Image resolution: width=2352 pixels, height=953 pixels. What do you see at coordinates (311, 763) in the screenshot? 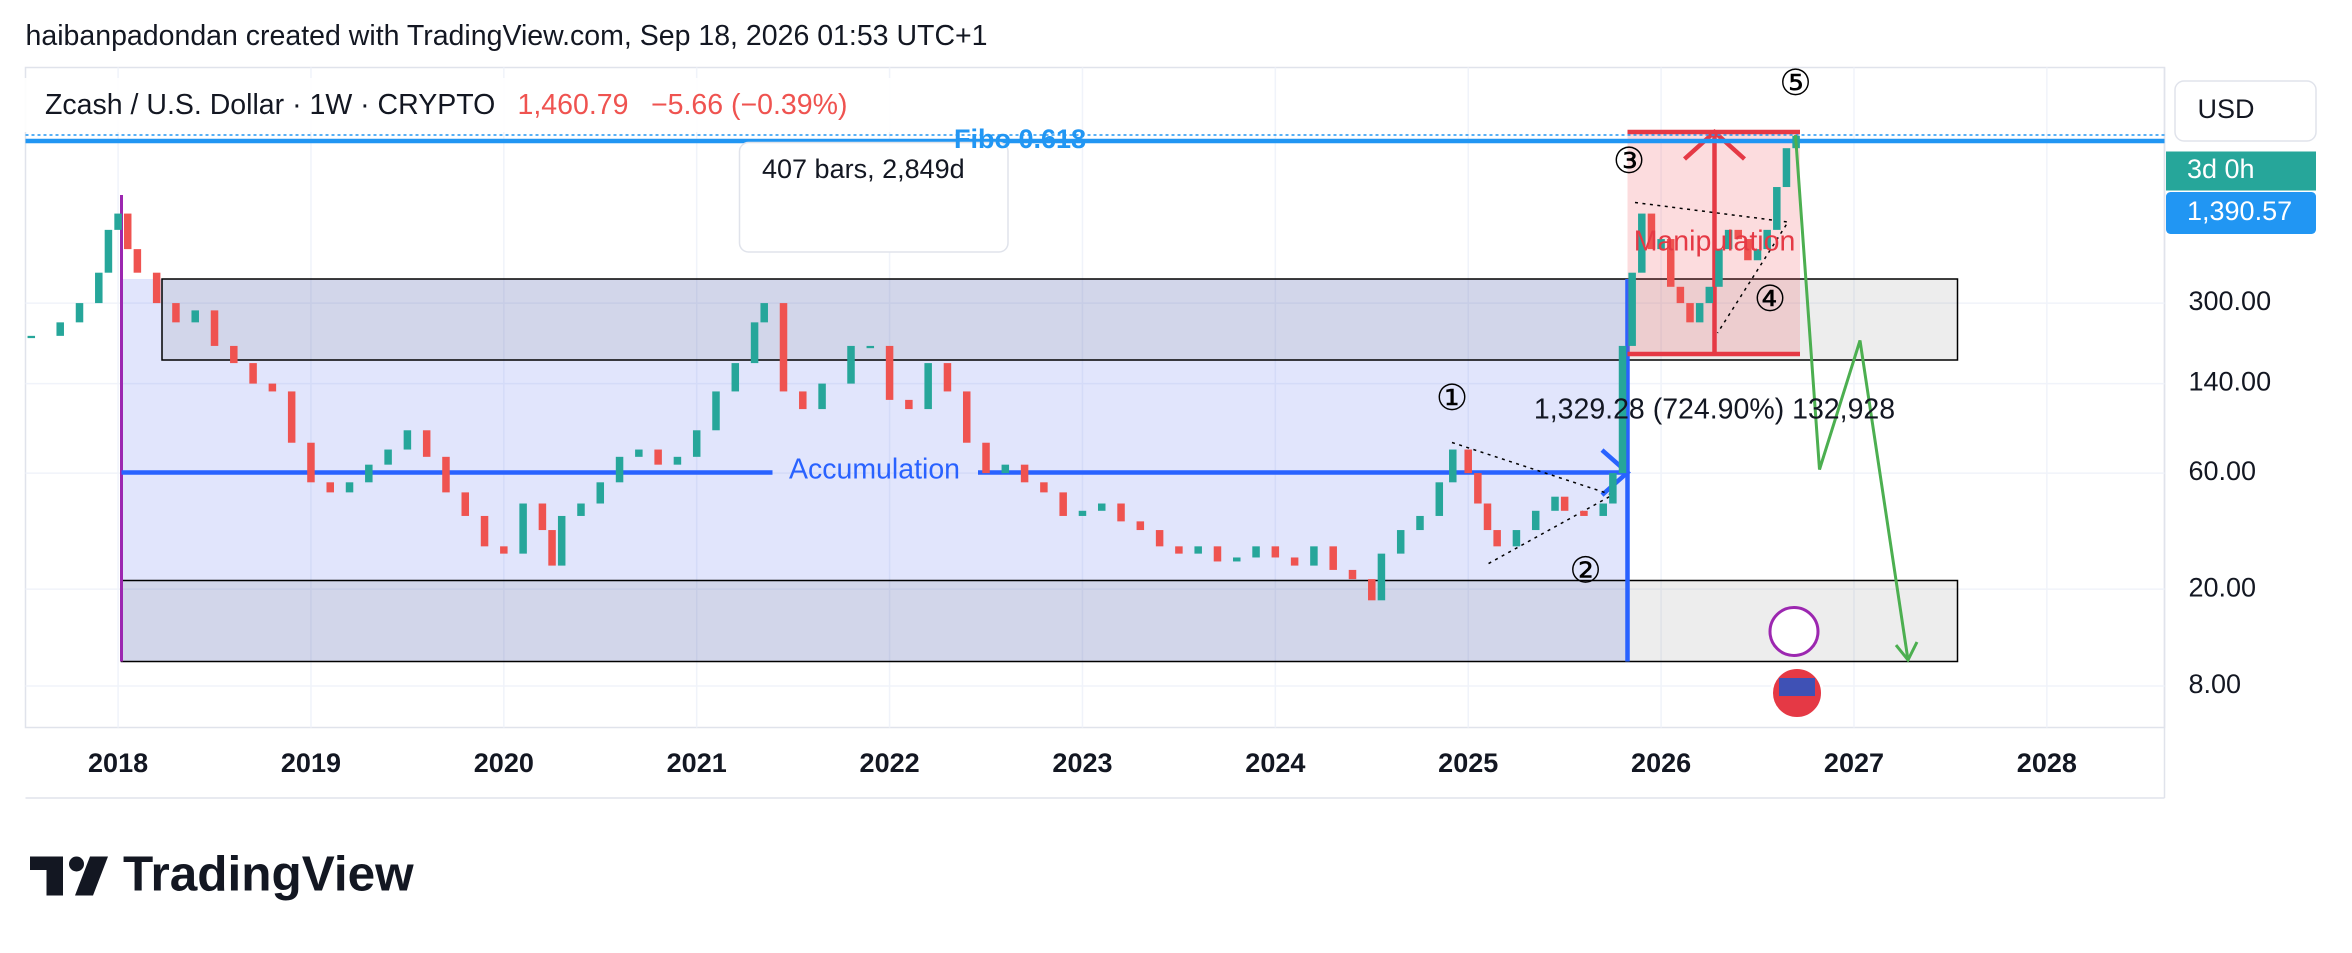
I see `x-tick-label: 2019` at bounding box center [311, 763].